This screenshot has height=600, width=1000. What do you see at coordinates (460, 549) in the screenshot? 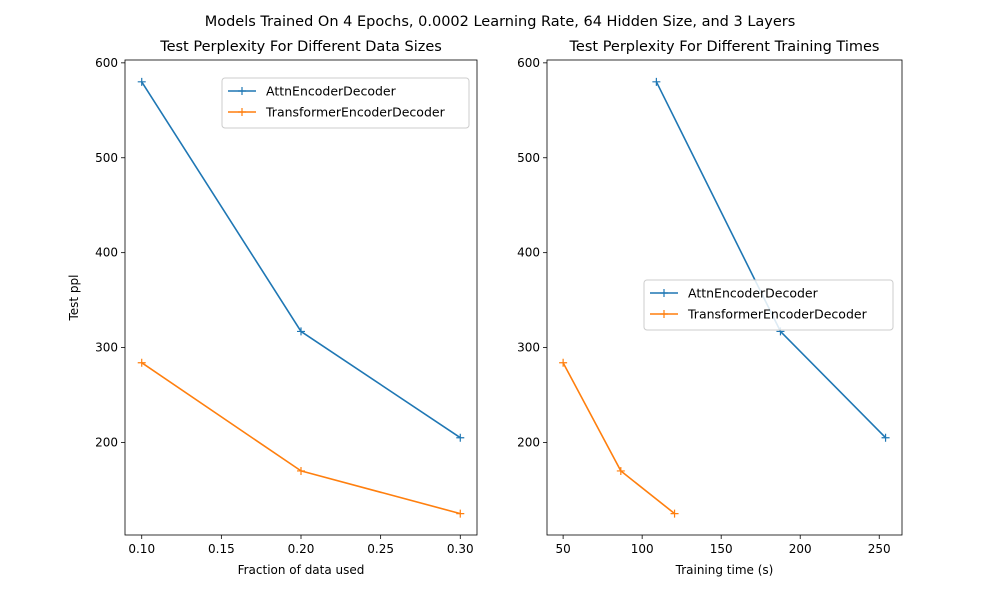
I see `x-tick-label: 0.30` at bounding box center [460, 549].